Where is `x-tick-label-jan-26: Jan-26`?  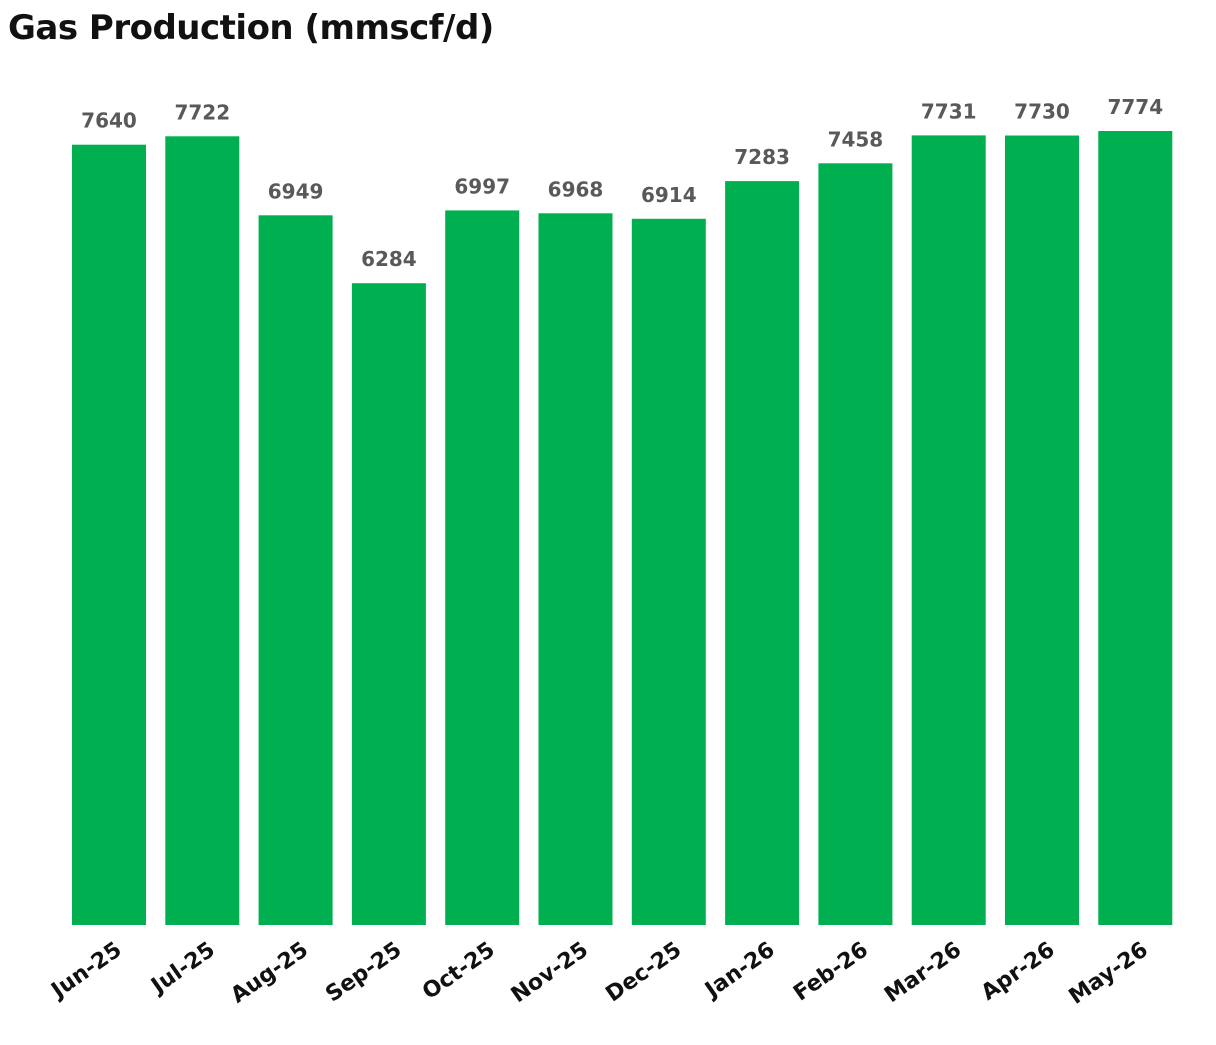
x-tick-label-jan-26: Jan-26 is located at coordinates (739, 970).